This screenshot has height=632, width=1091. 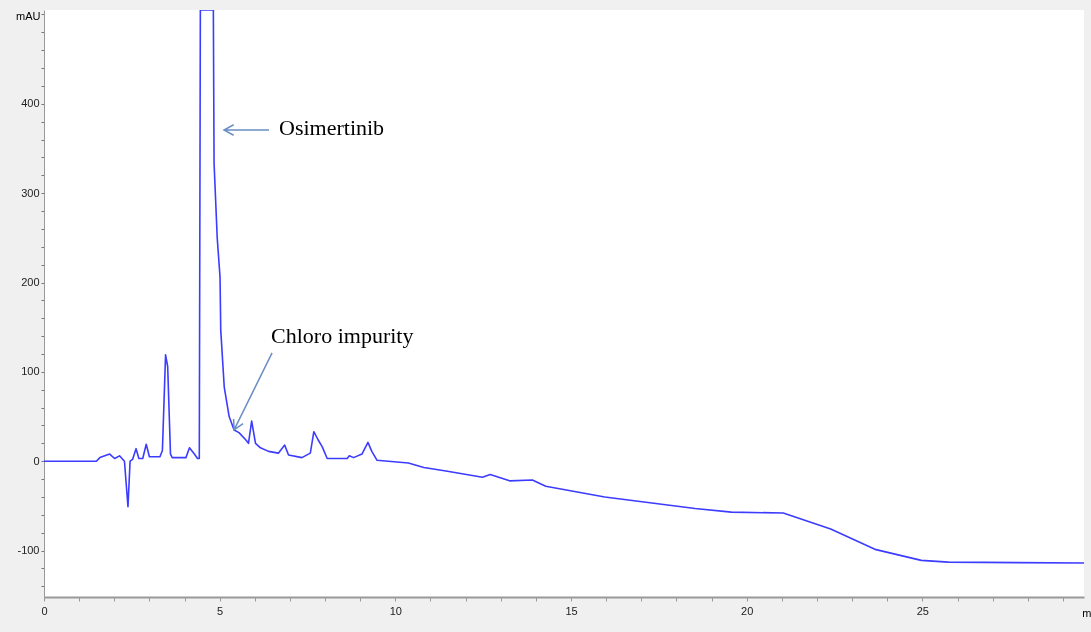 I want to click on x-tick-label: 25, so click(x=922, y=610).